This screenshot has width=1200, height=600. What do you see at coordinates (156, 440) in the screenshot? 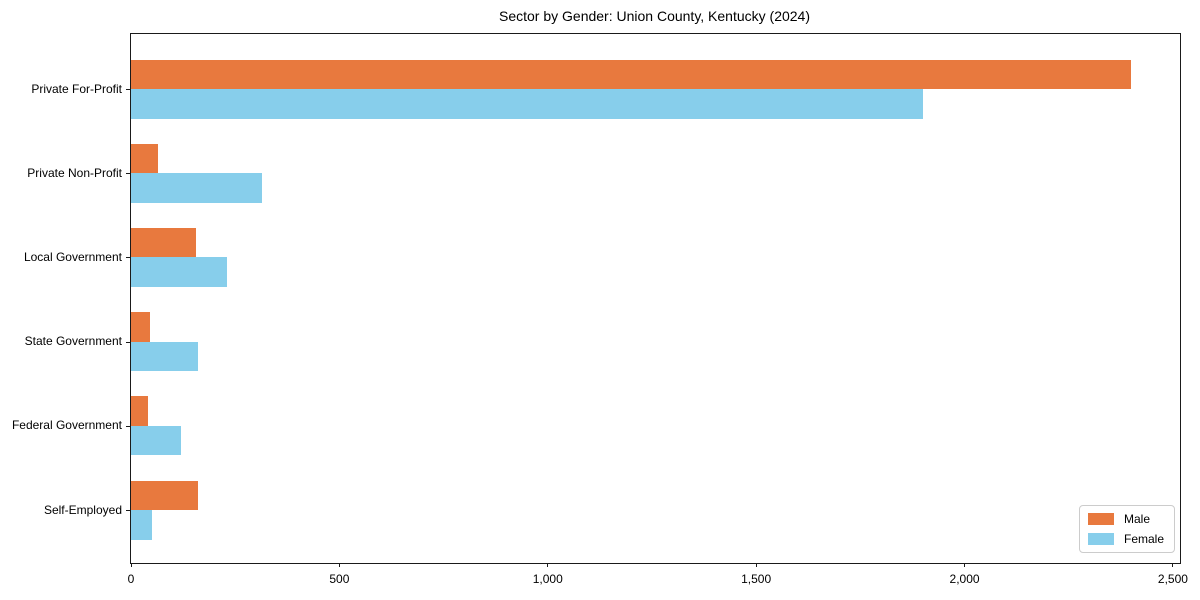
I see `bar-female-federal-government` at bounding box center [156, 440].